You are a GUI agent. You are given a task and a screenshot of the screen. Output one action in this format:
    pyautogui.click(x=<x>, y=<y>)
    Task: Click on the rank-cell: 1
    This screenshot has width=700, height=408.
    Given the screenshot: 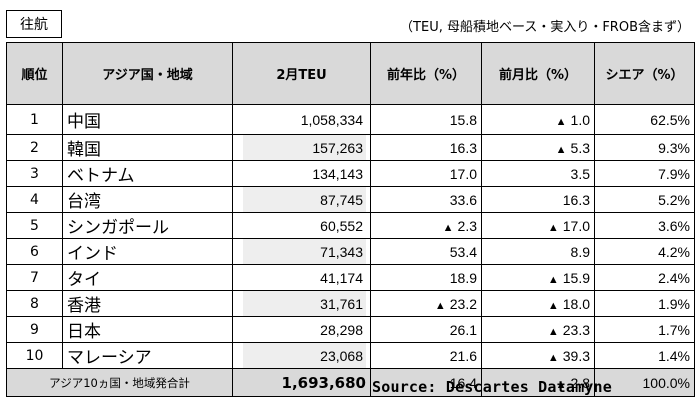 What is the action you would take?
    pyautogui.click(x=34, y=119)
    